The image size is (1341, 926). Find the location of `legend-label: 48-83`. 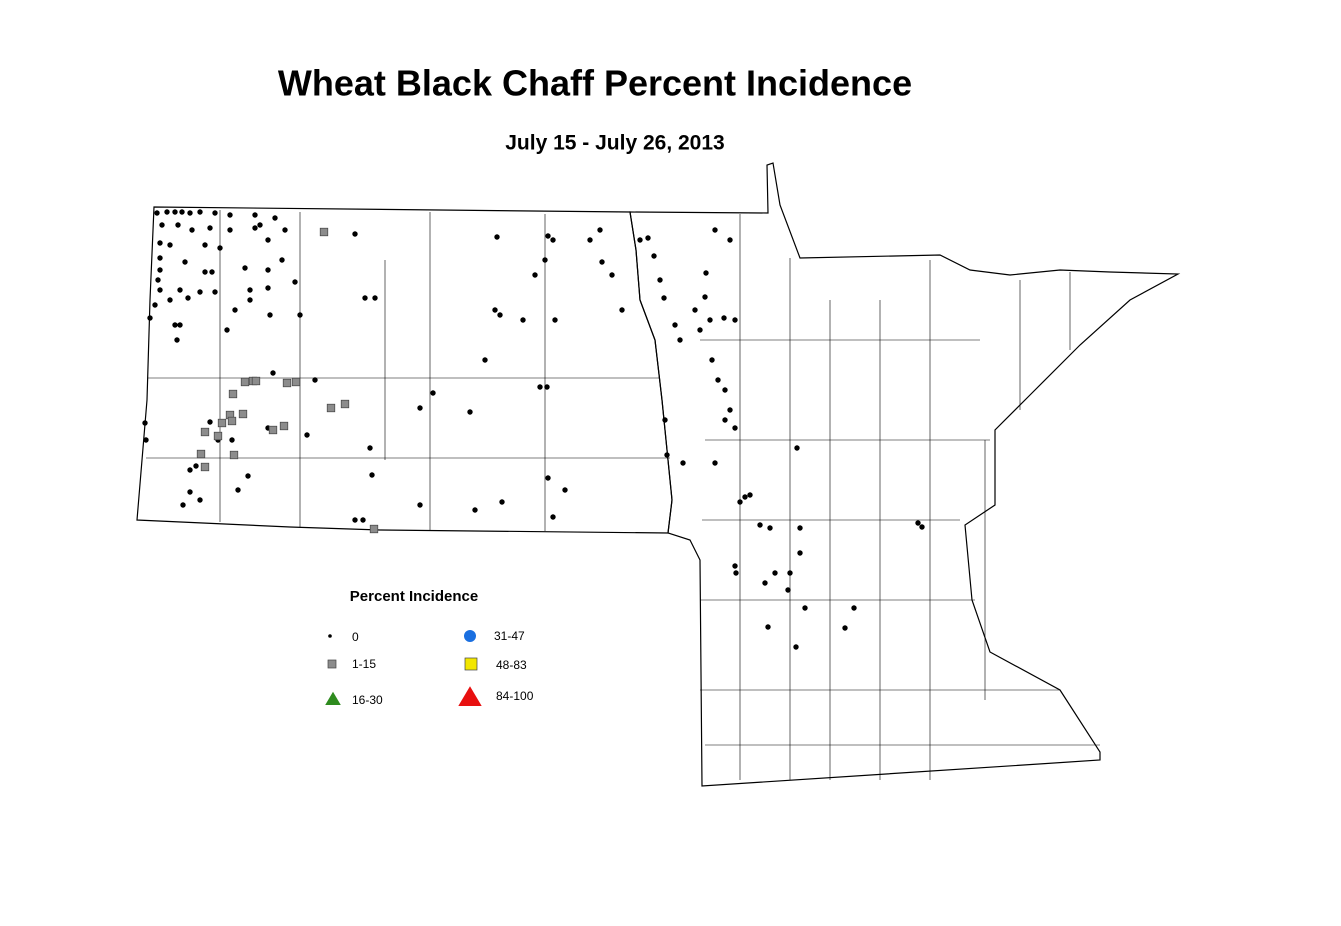

legend-label: 48-83 is located at coordinates (511, 665).